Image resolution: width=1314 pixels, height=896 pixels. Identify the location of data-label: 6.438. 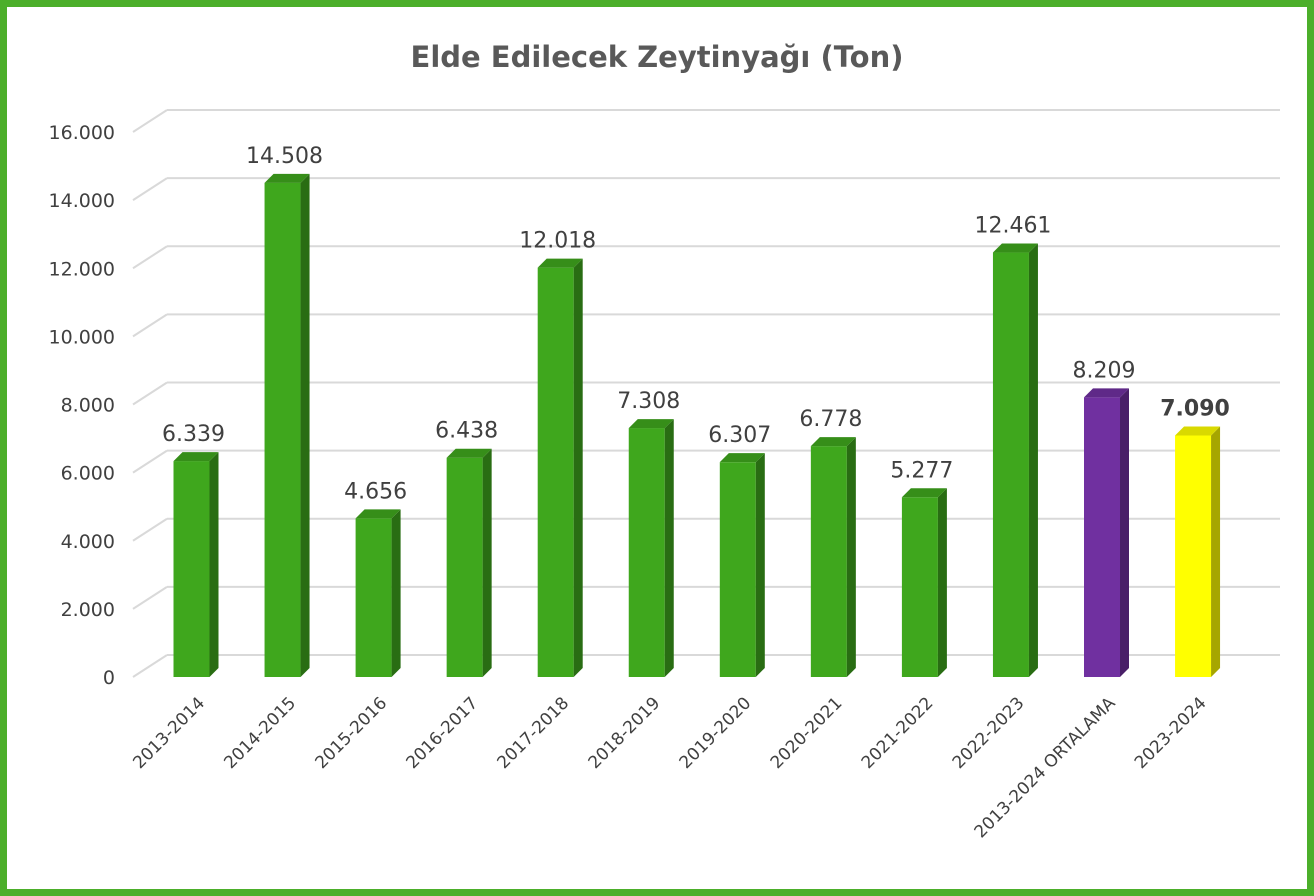
(466, 431).